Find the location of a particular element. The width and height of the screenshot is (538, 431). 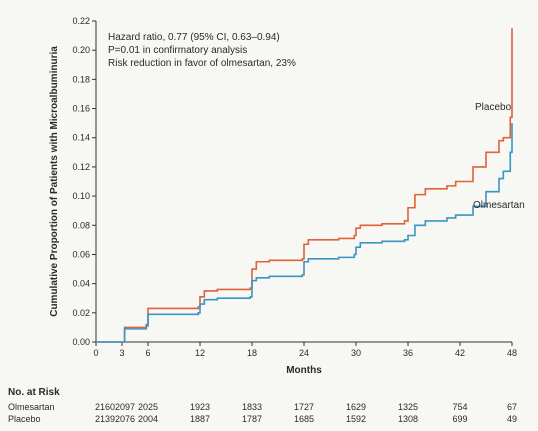

risk-cell: 2097 is located at coordinates (125, 407).